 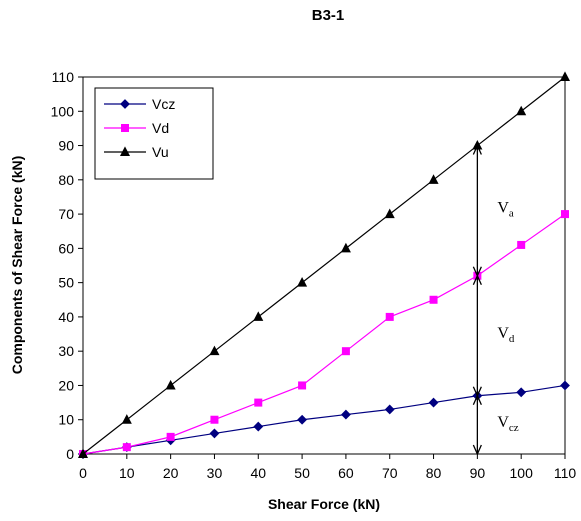 What do you see at coordinates (67, 265) in the screenshot?
I see `y-axis: 0 10 20 30 40 50 60 70 80 90 100 110` at bounding box center [67, 265].